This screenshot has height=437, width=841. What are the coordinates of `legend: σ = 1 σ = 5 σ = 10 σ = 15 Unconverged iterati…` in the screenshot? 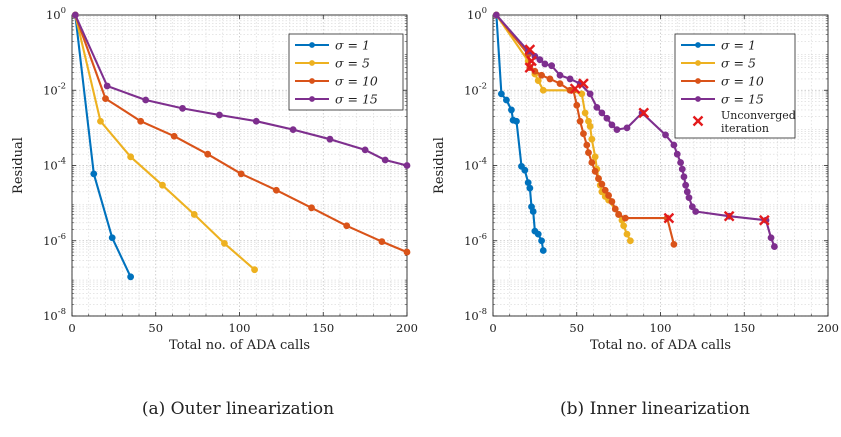 It's located at (735, 86).